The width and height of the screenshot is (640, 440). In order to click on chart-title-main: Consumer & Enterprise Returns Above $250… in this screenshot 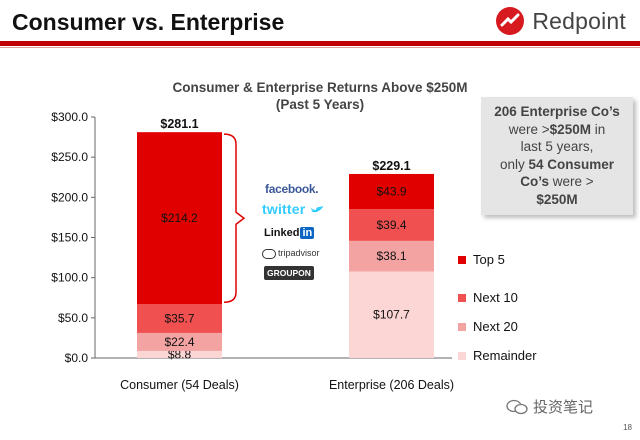, I will do `click(320, 87)`.